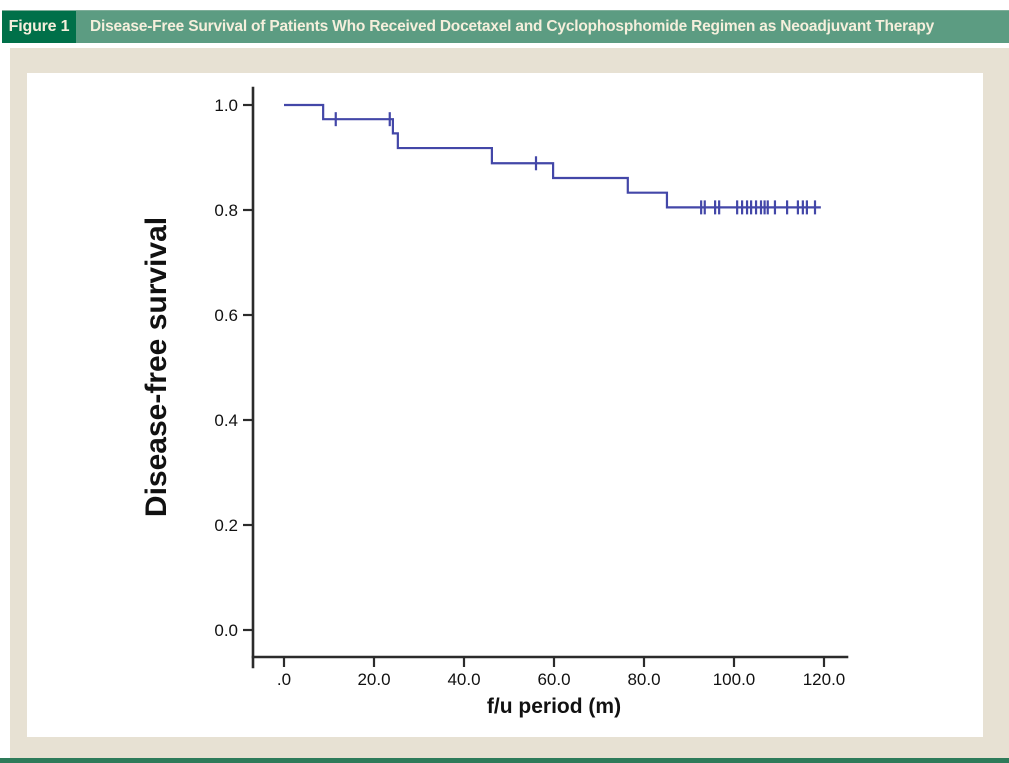 This screenshot has width=1009, height=763. What do you see at coordinates (156, 367) in the screenshot?
I see `y-axis-title: Disease-free survival` at bounding box center [156, 367].